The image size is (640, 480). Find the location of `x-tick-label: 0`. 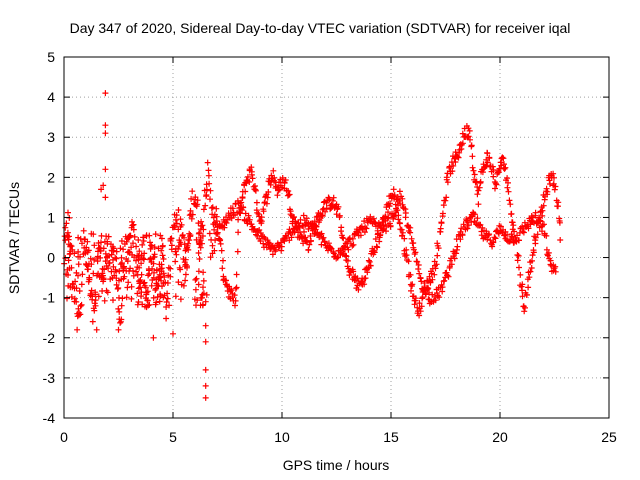

x-tick-label: 0 is located at coordinates (64, 437).